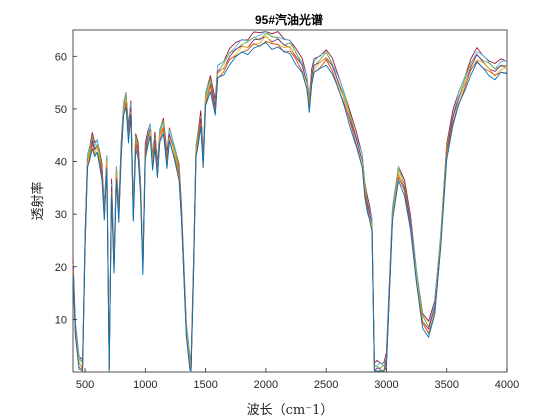 This screenshot has height=420, width=560. Describe the element at coordinates (326, 385) in the screenshot. I see `x-tick-label: 2500` at that location.